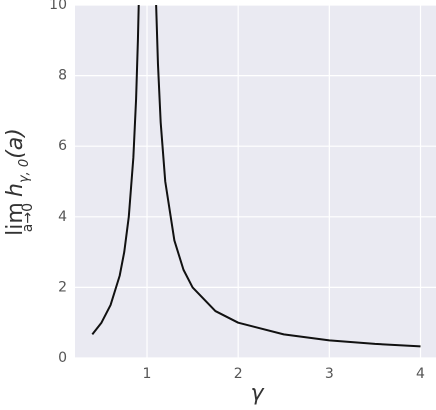 The height and width of the screenshot is (410, 436). I want to click on y-label-part: (a), so click(15, 143).